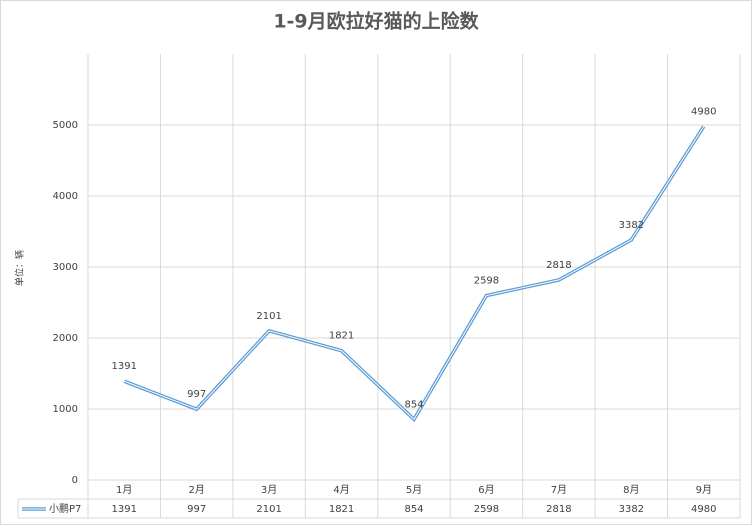 The image size is (752, 529). What do you see at coordinates (703, 111) in the screenshot?
I see `data-label: 4980` at bounding box center [703, 111].